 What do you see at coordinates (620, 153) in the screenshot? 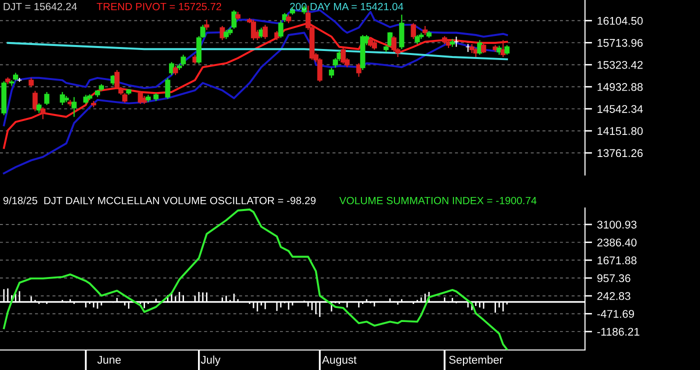
I see `y-tick-label: 13761.26` at bounding box center [620, 153].